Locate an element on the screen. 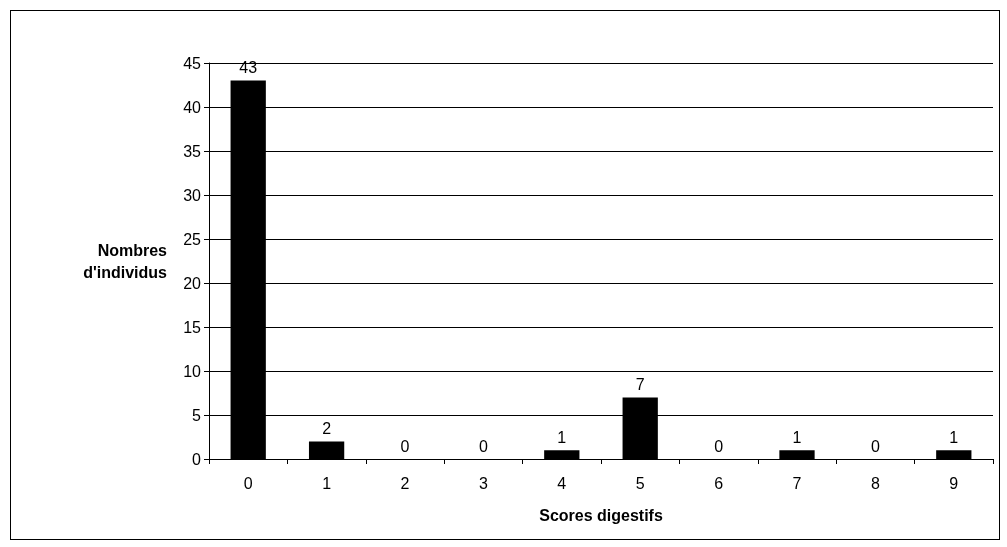  x-tick-label: 9 is located at coordinates (954, 483).